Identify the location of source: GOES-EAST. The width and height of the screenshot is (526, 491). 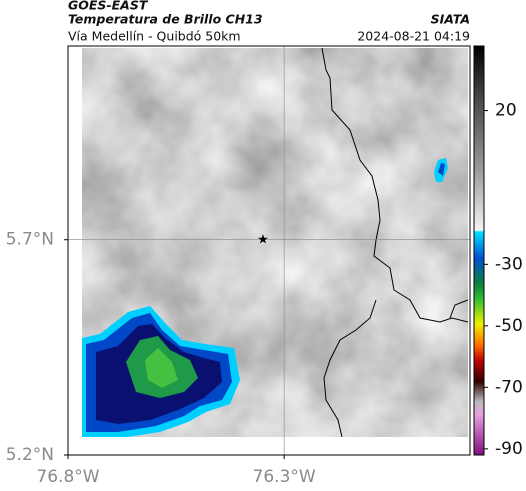
(108, 6).